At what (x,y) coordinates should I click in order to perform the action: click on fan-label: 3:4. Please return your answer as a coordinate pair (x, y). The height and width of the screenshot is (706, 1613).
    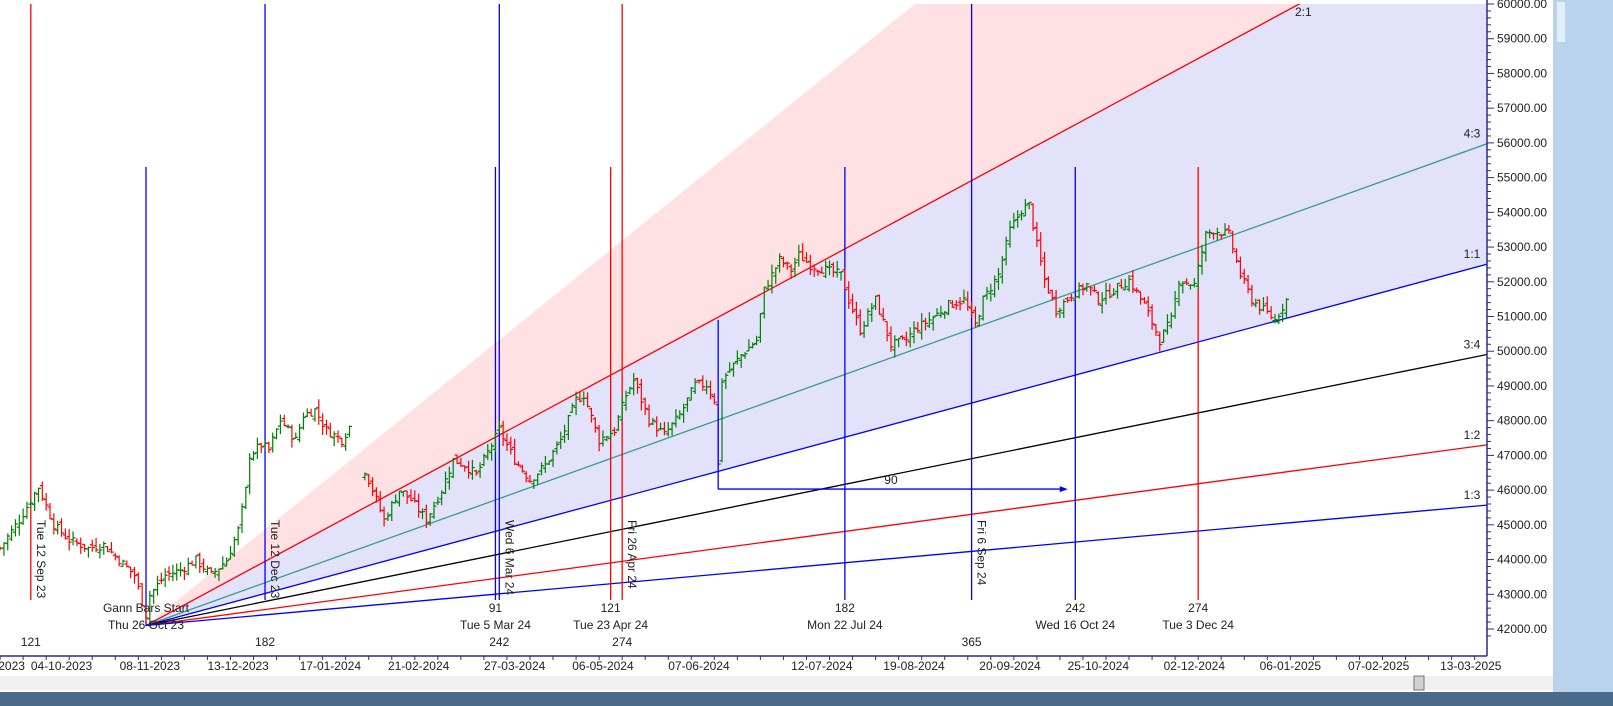
    Looking at the image, I should click on (1472, 345).